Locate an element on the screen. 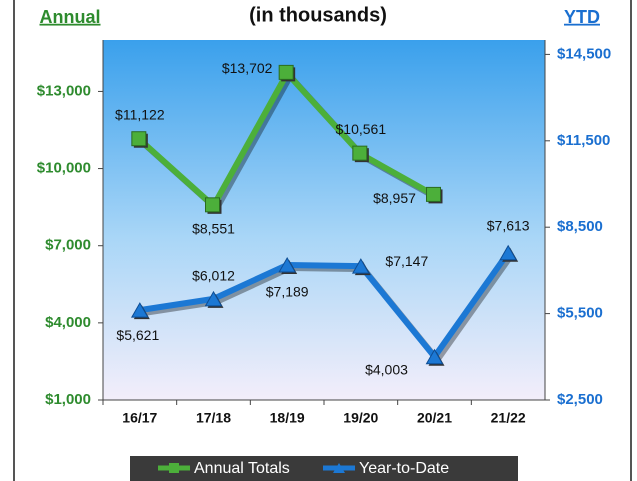 The image size is (637, 481). legend-label: Year-to-Date is located at coordinates (404, 468).